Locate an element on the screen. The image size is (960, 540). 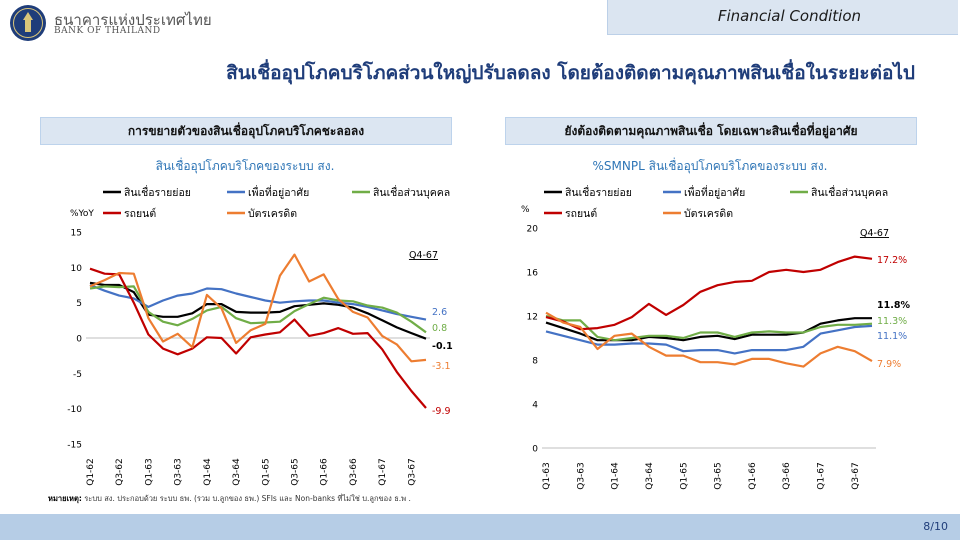
y-tick-label: 4 is located at coordinates (535, 406).